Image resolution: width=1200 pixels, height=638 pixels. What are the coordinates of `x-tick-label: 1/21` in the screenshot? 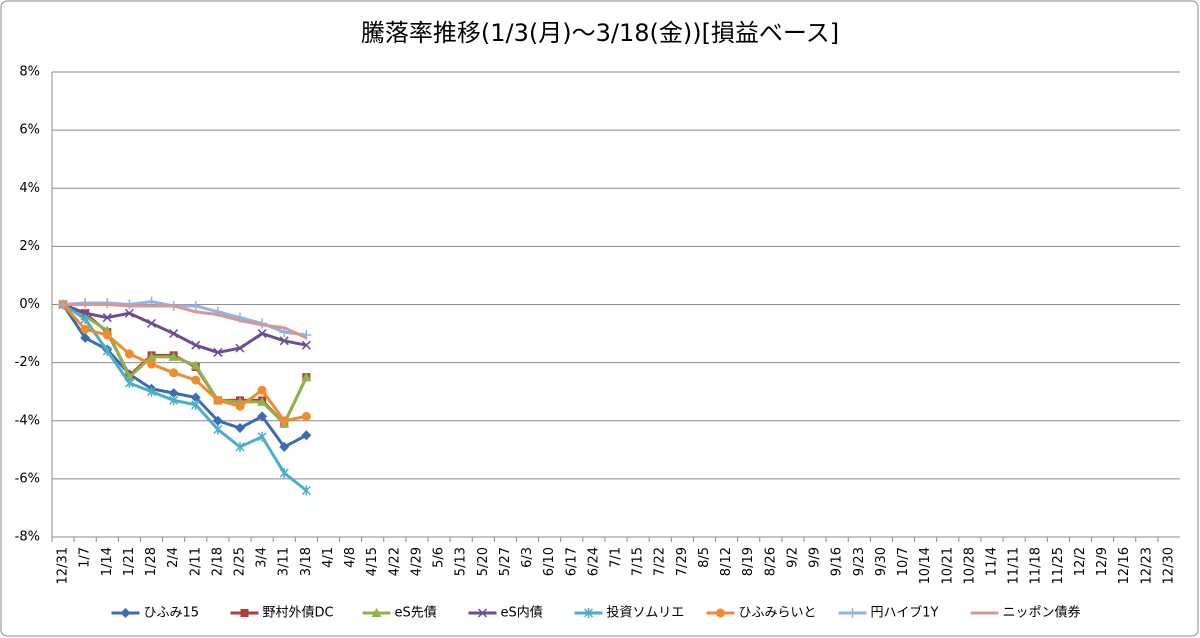 It's located at (129, 561).